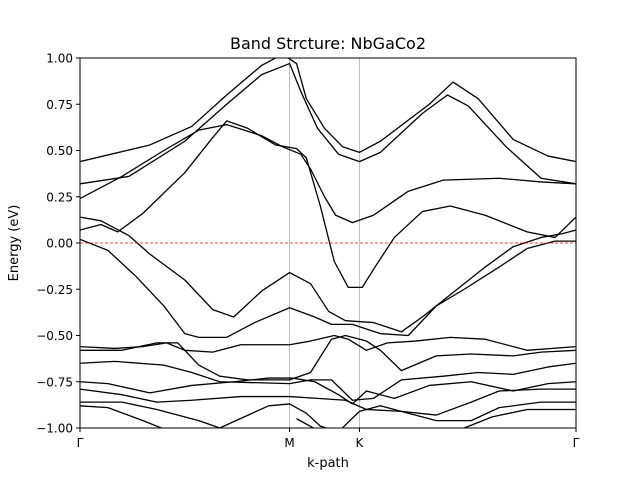  I want to click on y-tick-label: −0.75, so click(54, 382).